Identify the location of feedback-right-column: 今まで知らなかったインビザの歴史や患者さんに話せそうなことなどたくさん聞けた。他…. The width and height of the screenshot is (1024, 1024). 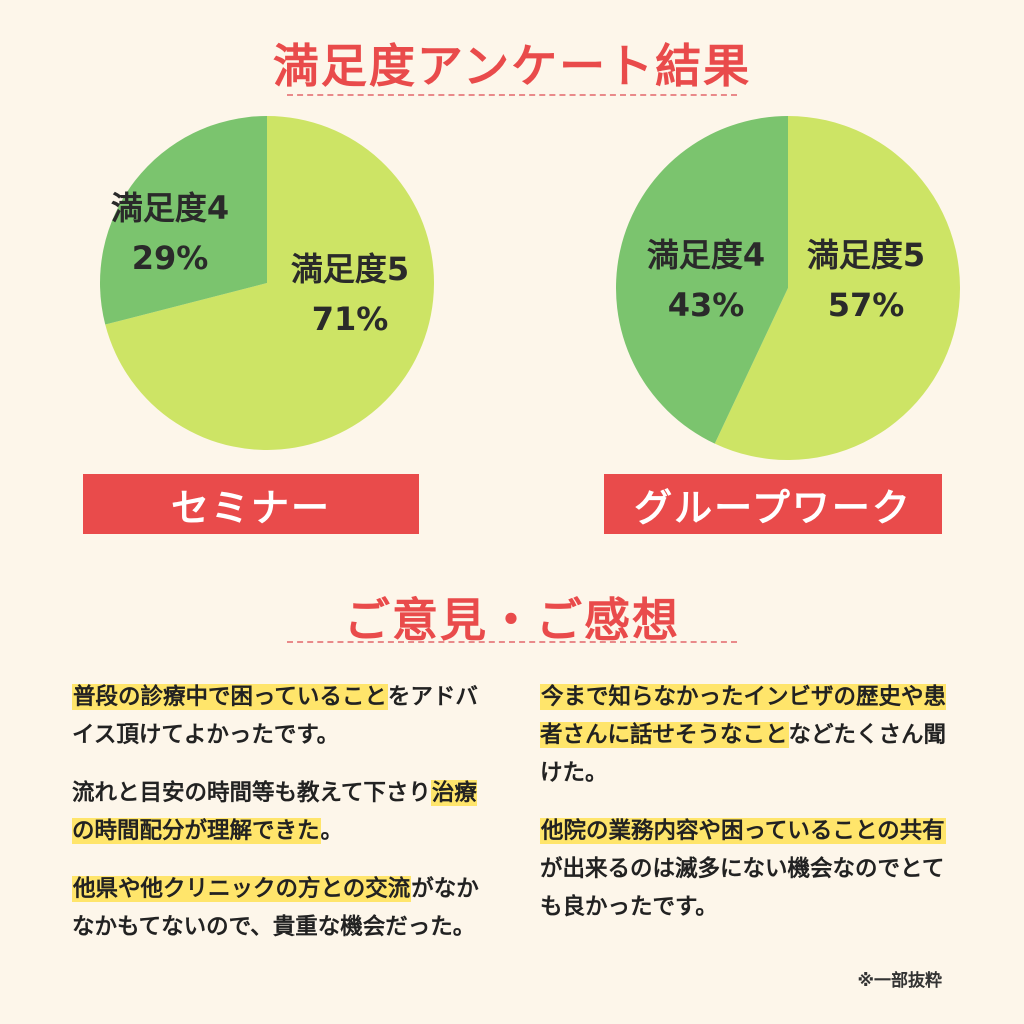
(745, 812).